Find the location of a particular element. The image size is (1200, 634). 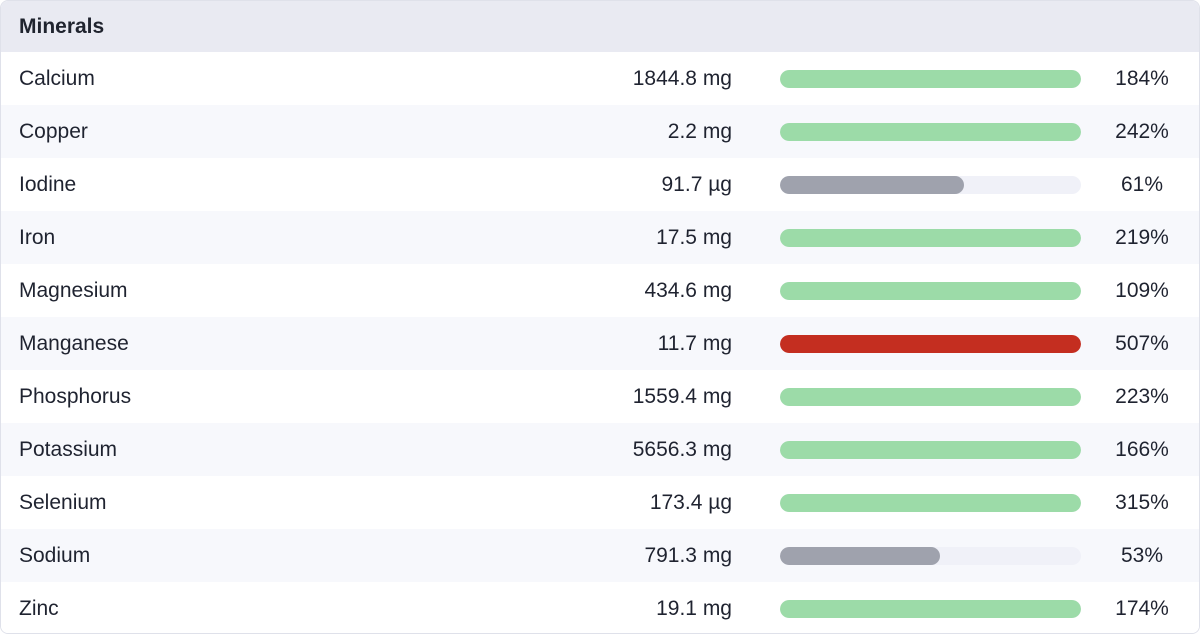

mineral-amount: 173.4 µg is located at coordinates (690, 502).